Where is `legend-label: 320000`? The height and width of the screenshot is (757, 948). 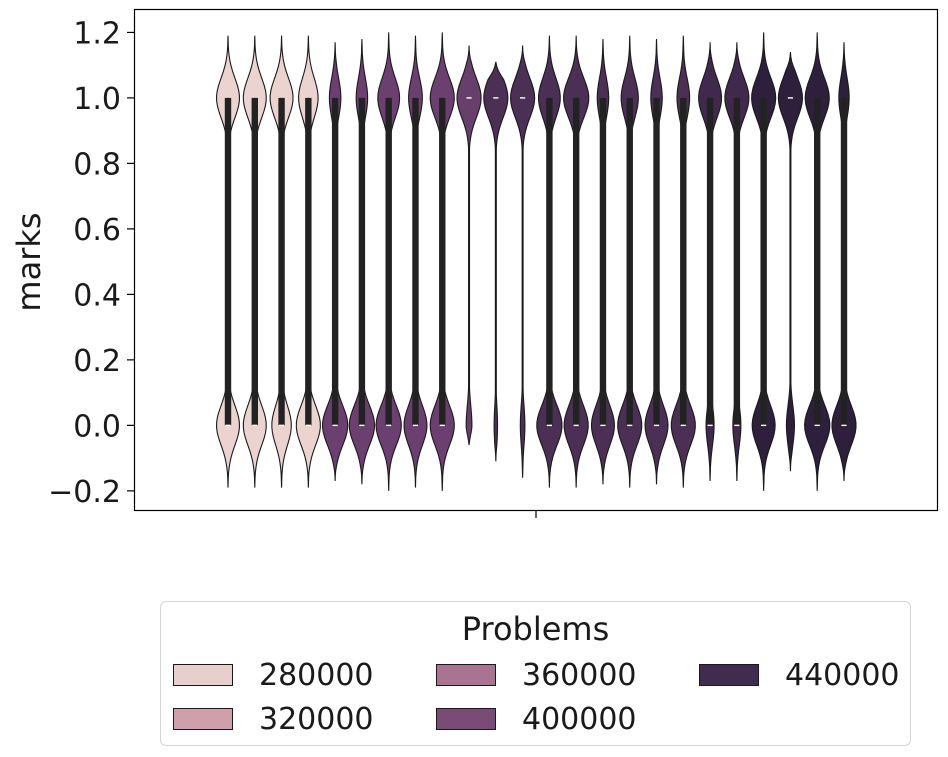
legend-label: 320000 is located at coordinates (316, 719).